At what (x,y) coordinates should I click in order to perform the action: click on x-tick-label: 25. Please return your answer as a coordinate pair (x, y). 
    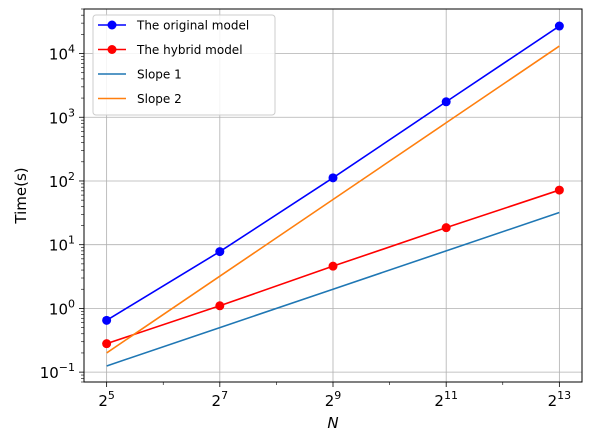
    Looking at the image, I should click on (106, 399).